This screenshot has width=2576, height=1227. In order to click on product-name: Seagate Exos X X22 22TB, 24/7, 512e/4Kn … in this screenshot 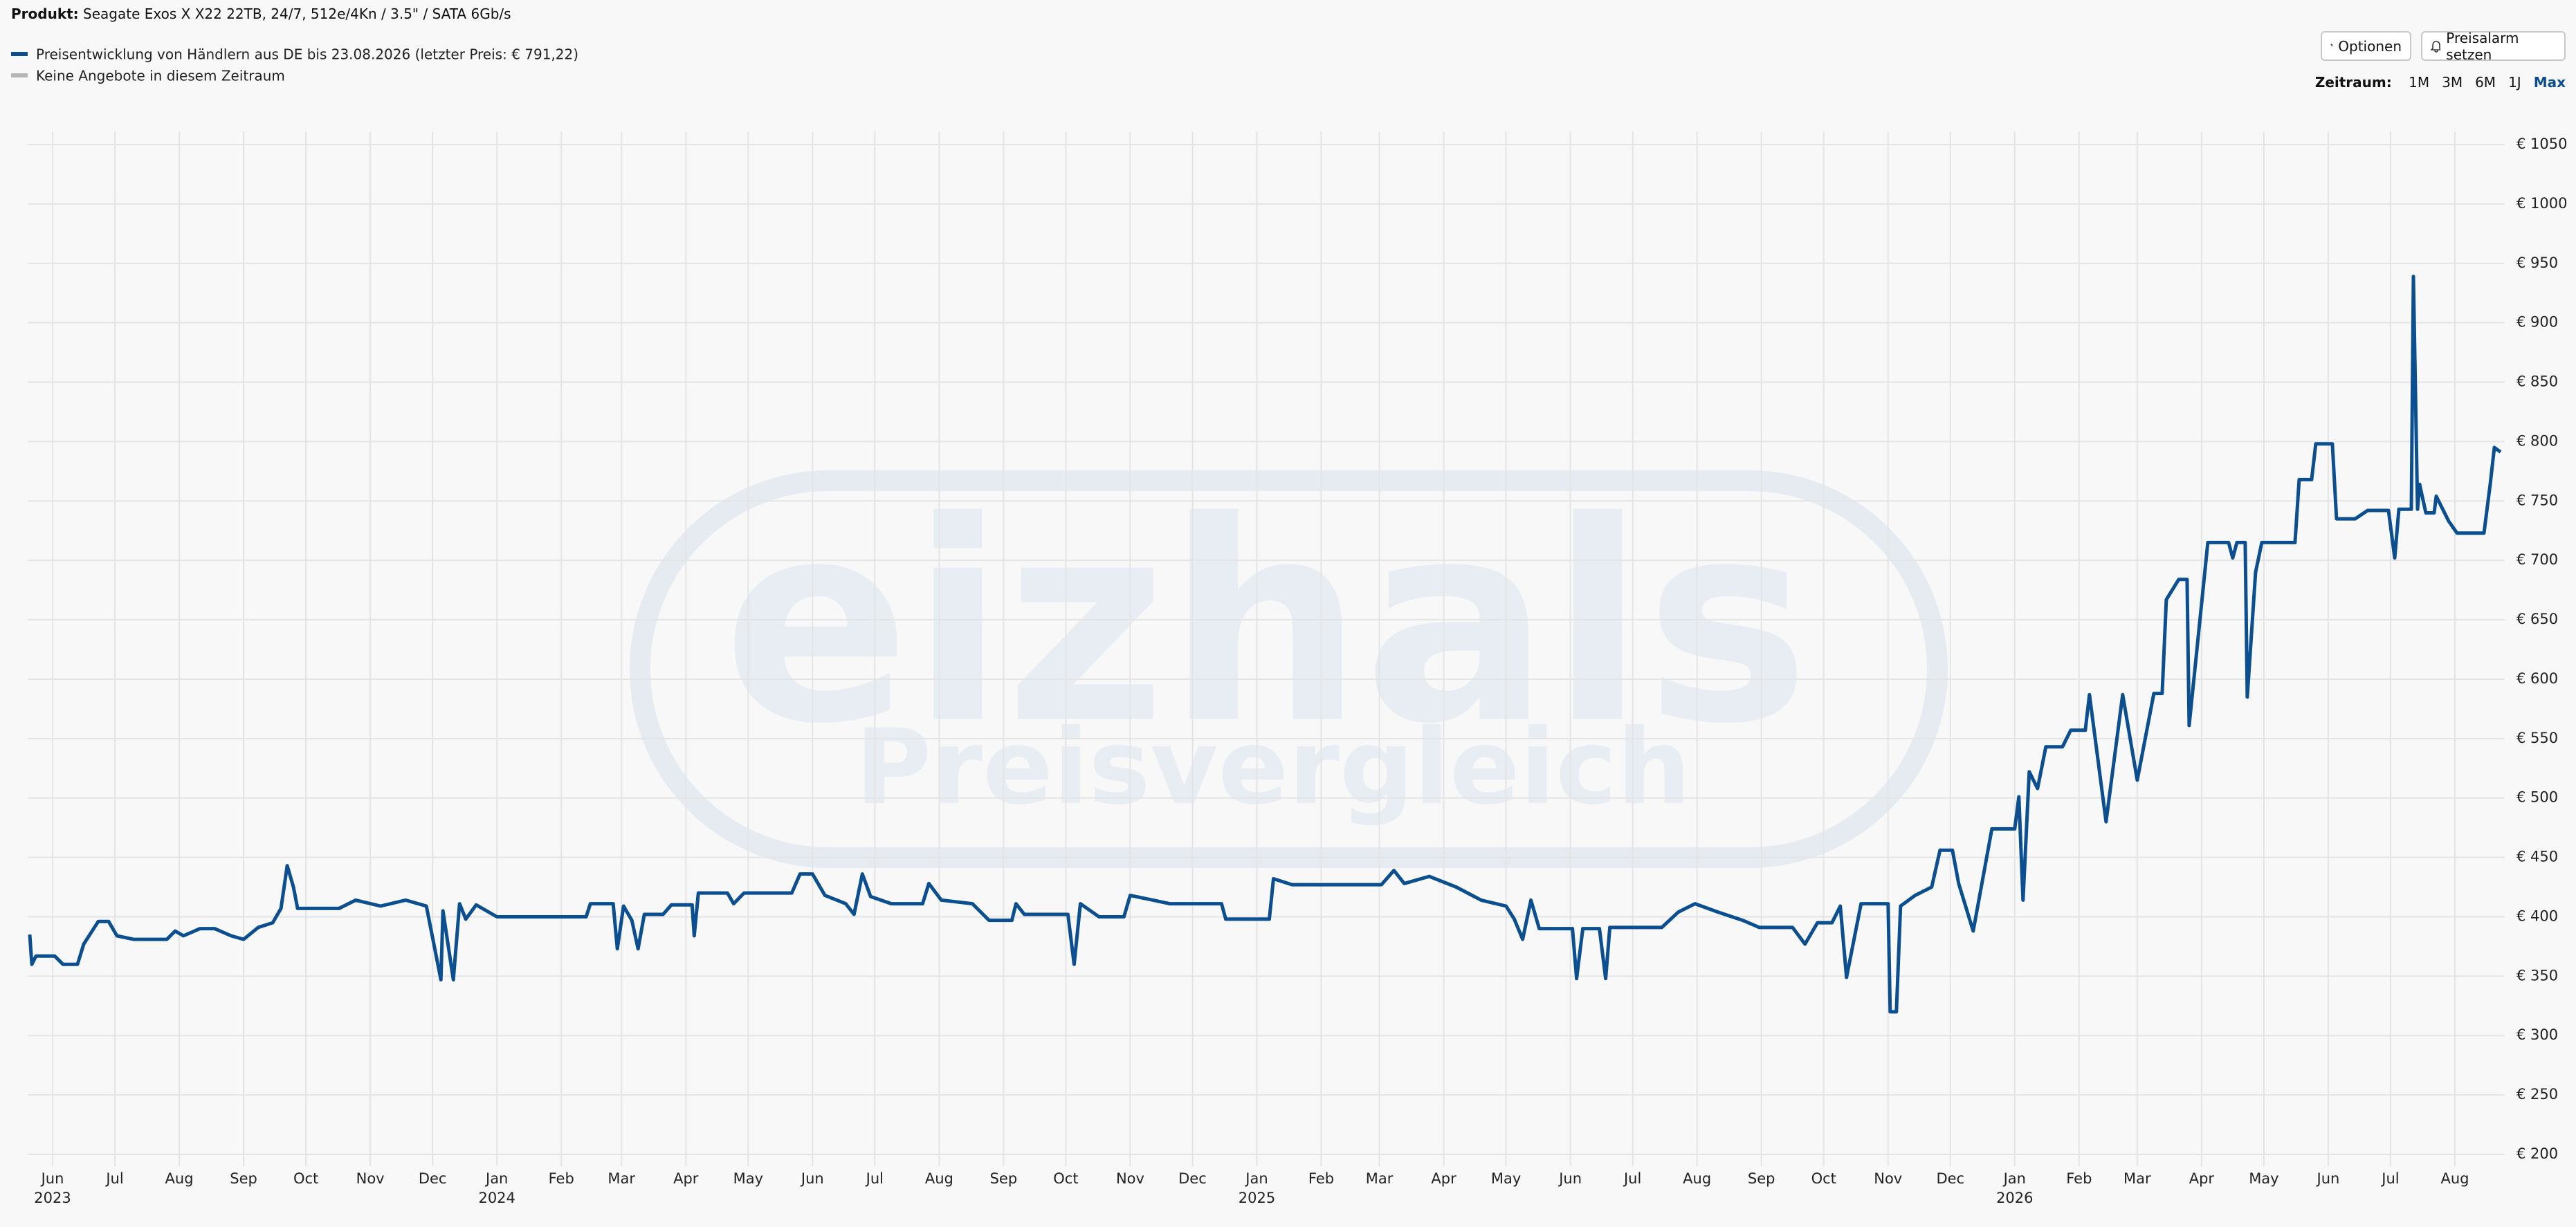, I will do `click(297, 14)`.